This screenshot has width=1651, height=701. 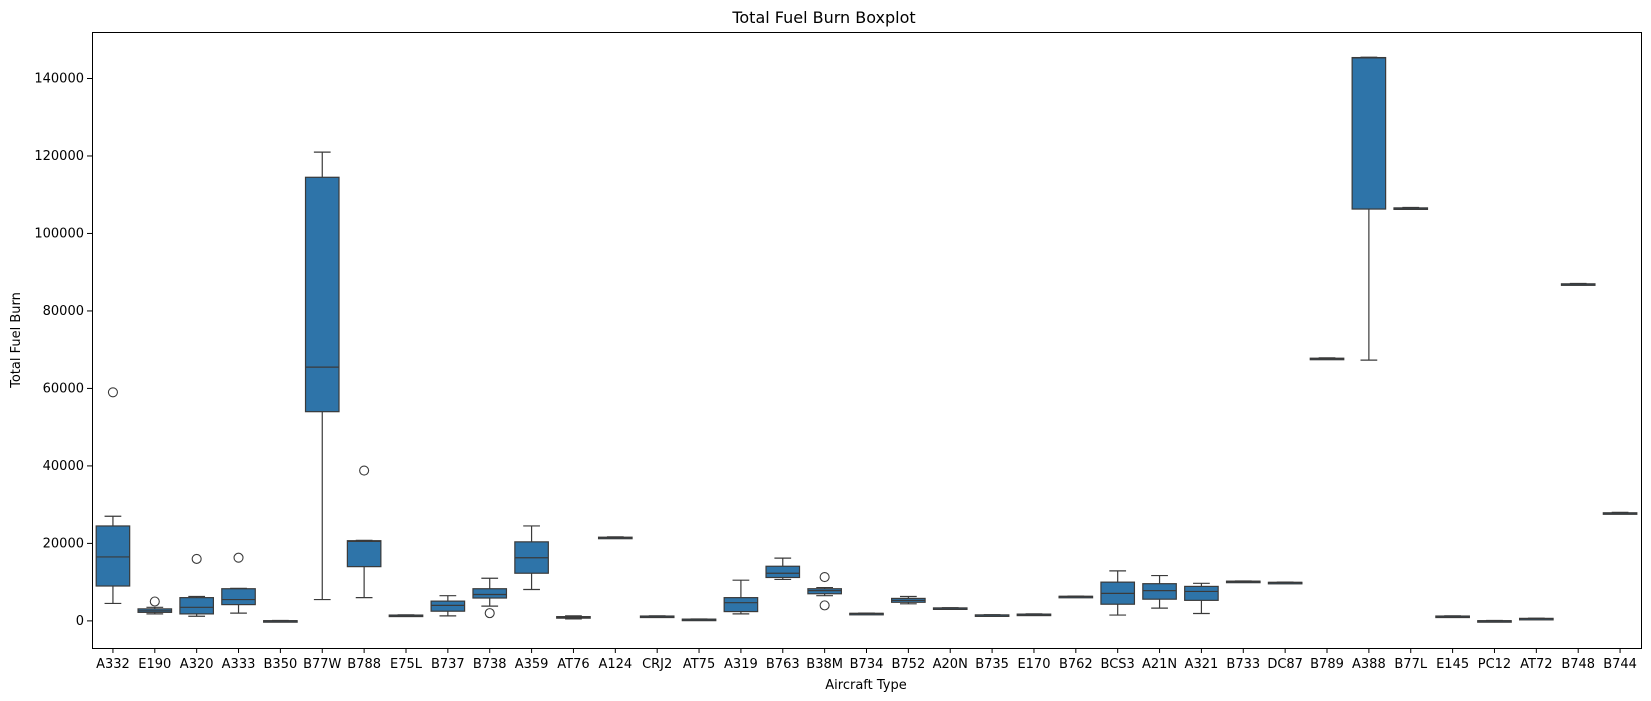 I want to click on box-A359, so click(x=531, y=558).